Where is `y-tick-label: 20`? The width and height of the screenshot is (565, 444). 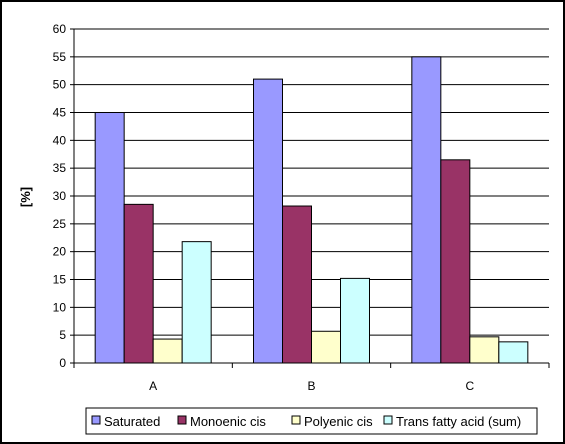 y-tick-label: 20 is located at coordinates (60, 252).